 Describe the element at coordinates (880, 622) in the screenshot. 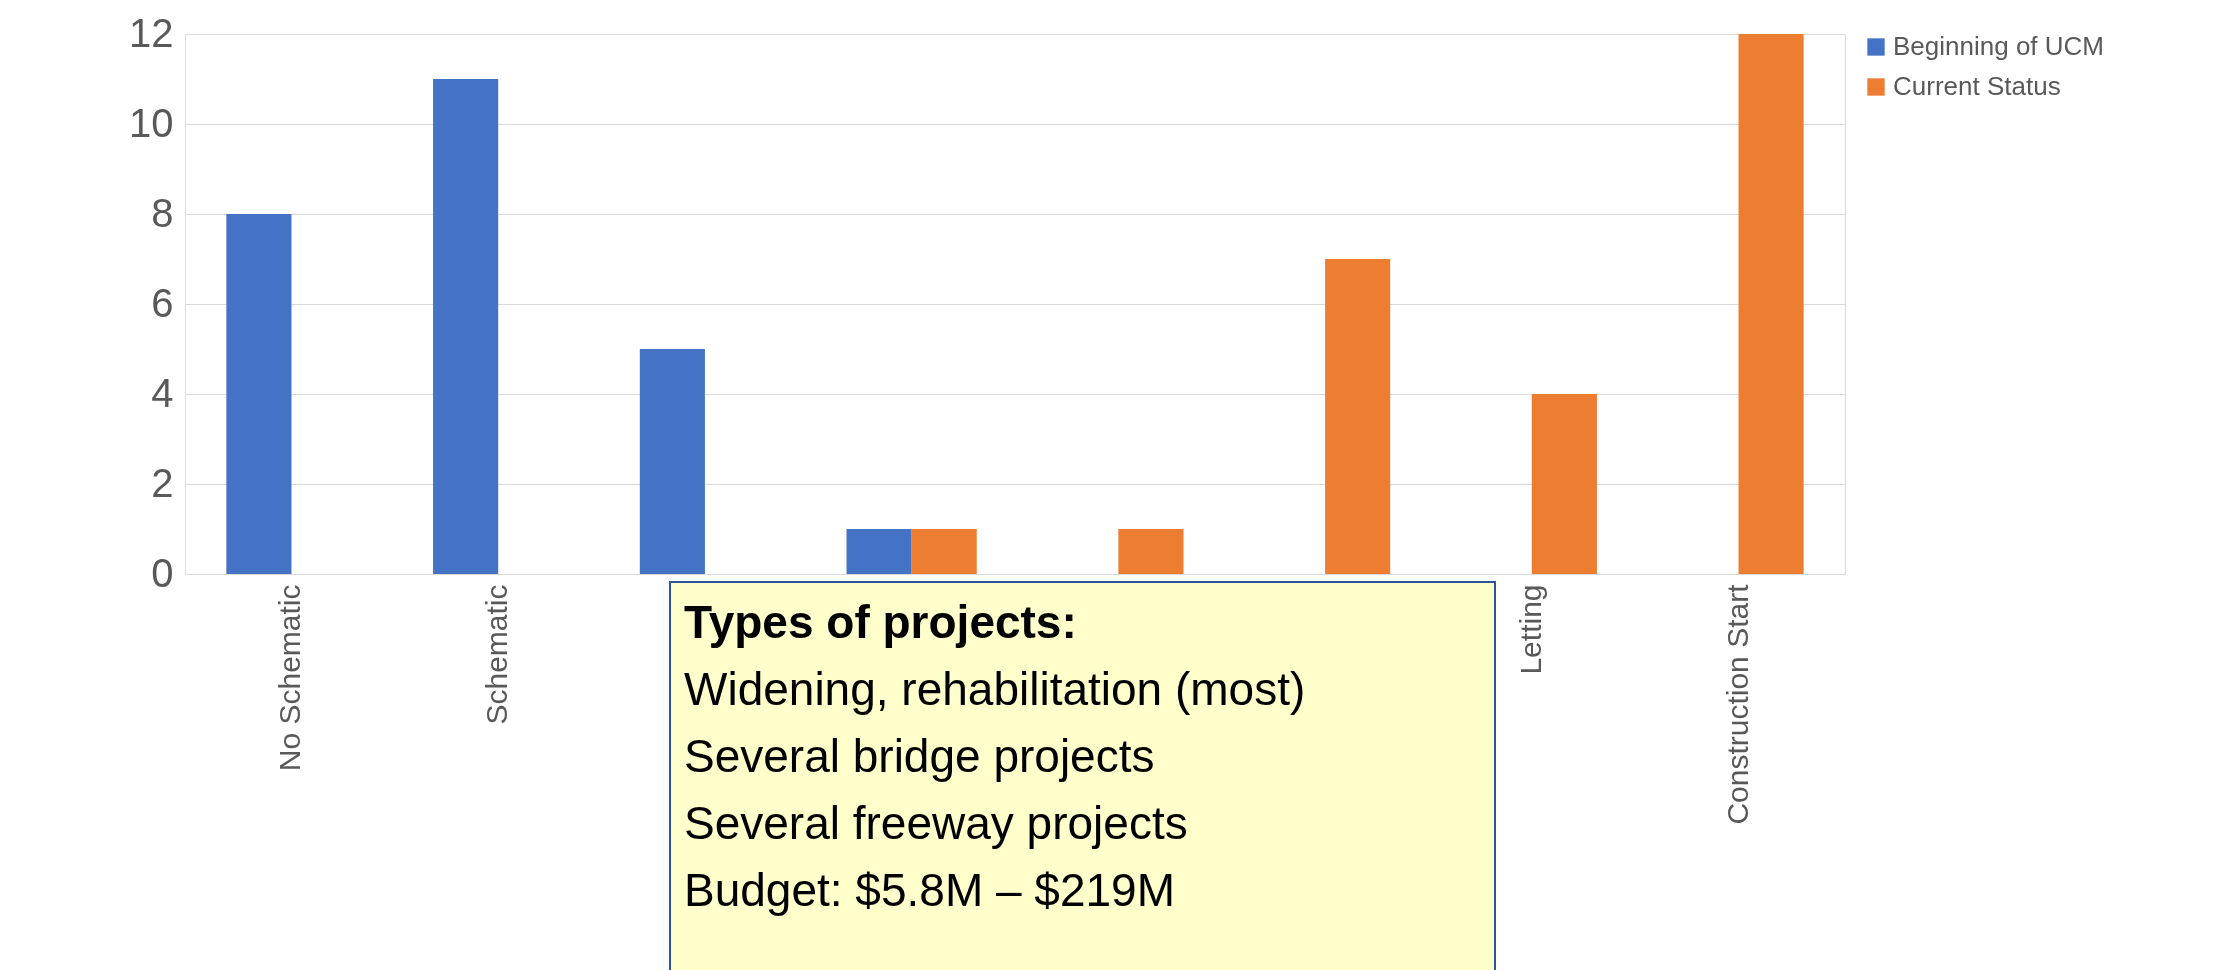

I see `text: Types of projects:` at that location.